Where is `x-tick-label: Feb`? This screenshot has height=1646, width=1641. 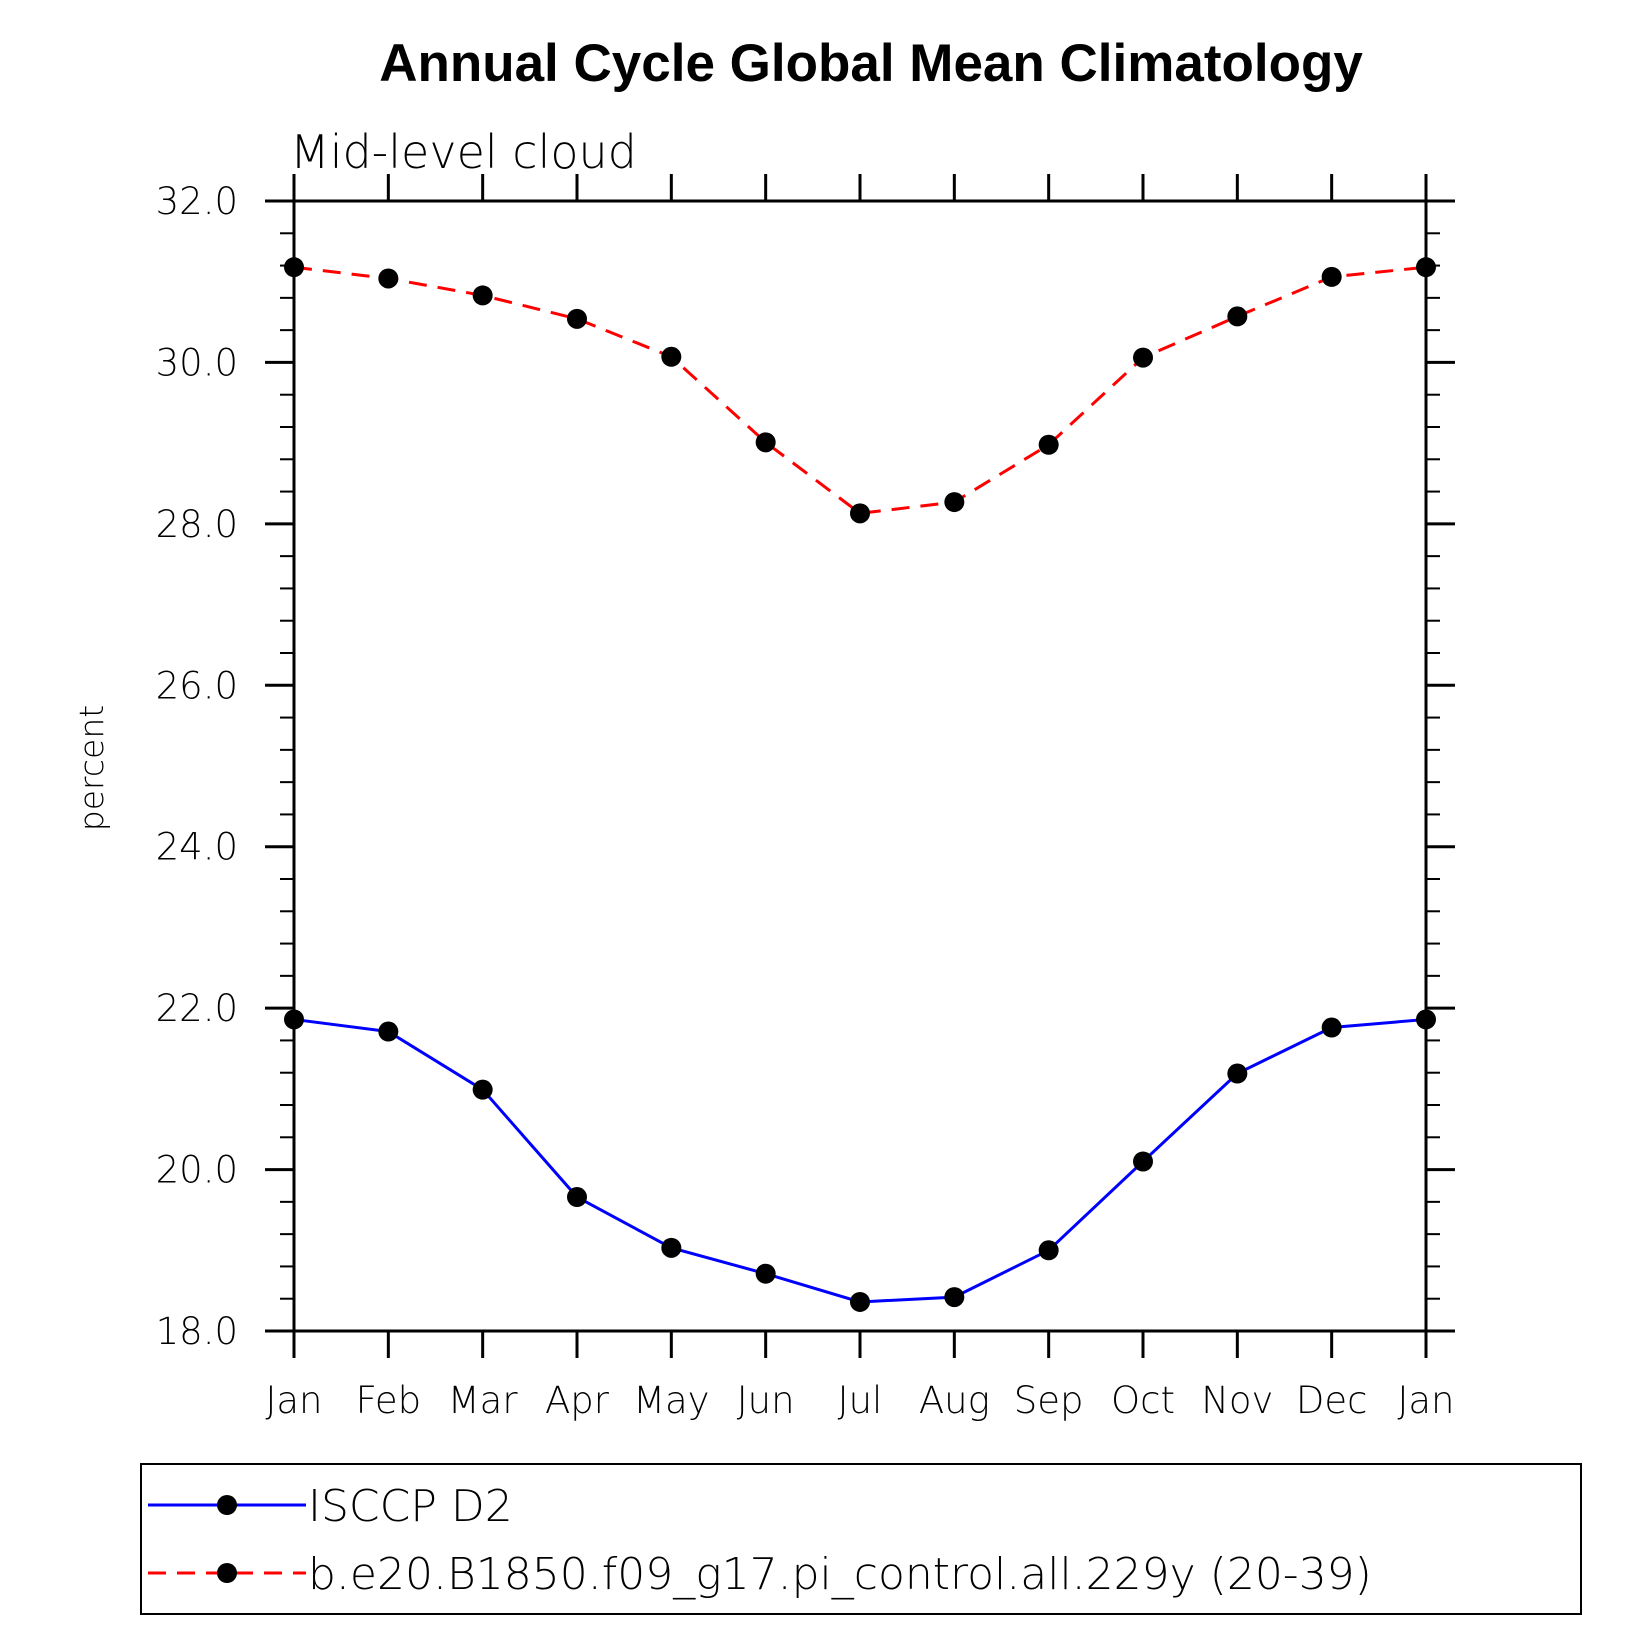 x-tick-label: Feb is located at coordinates (389, 1400).